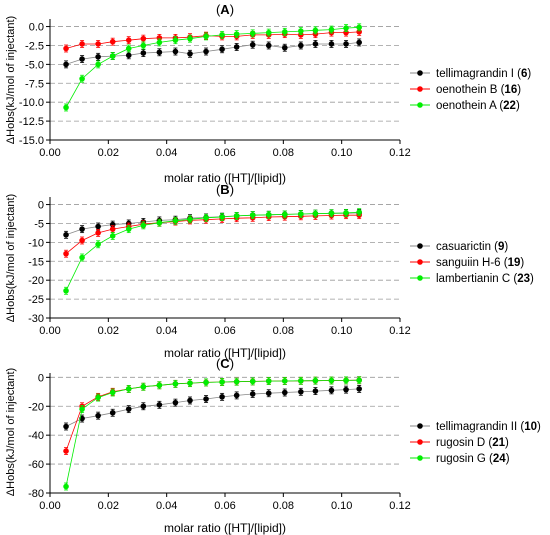 The image size is (550, 535). Describe the element at coordinates (36, 319) in the screenshot. I see `y-tick-label: -30` at that location.